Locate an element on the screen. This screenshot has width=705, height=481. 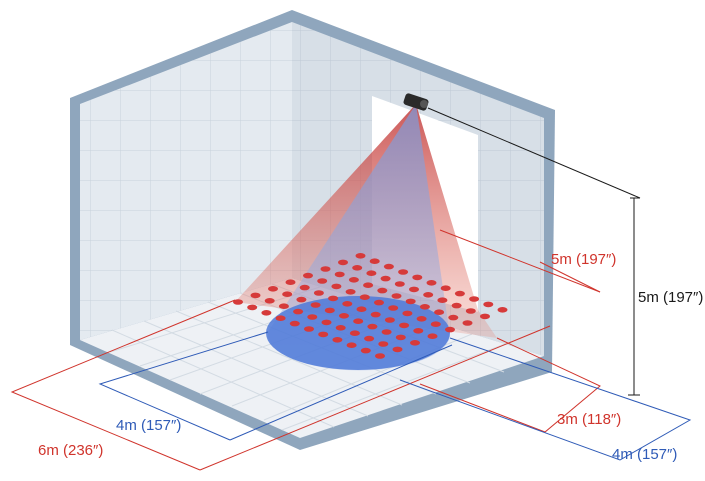
red-detection-points is located at coordinates (370, 306).